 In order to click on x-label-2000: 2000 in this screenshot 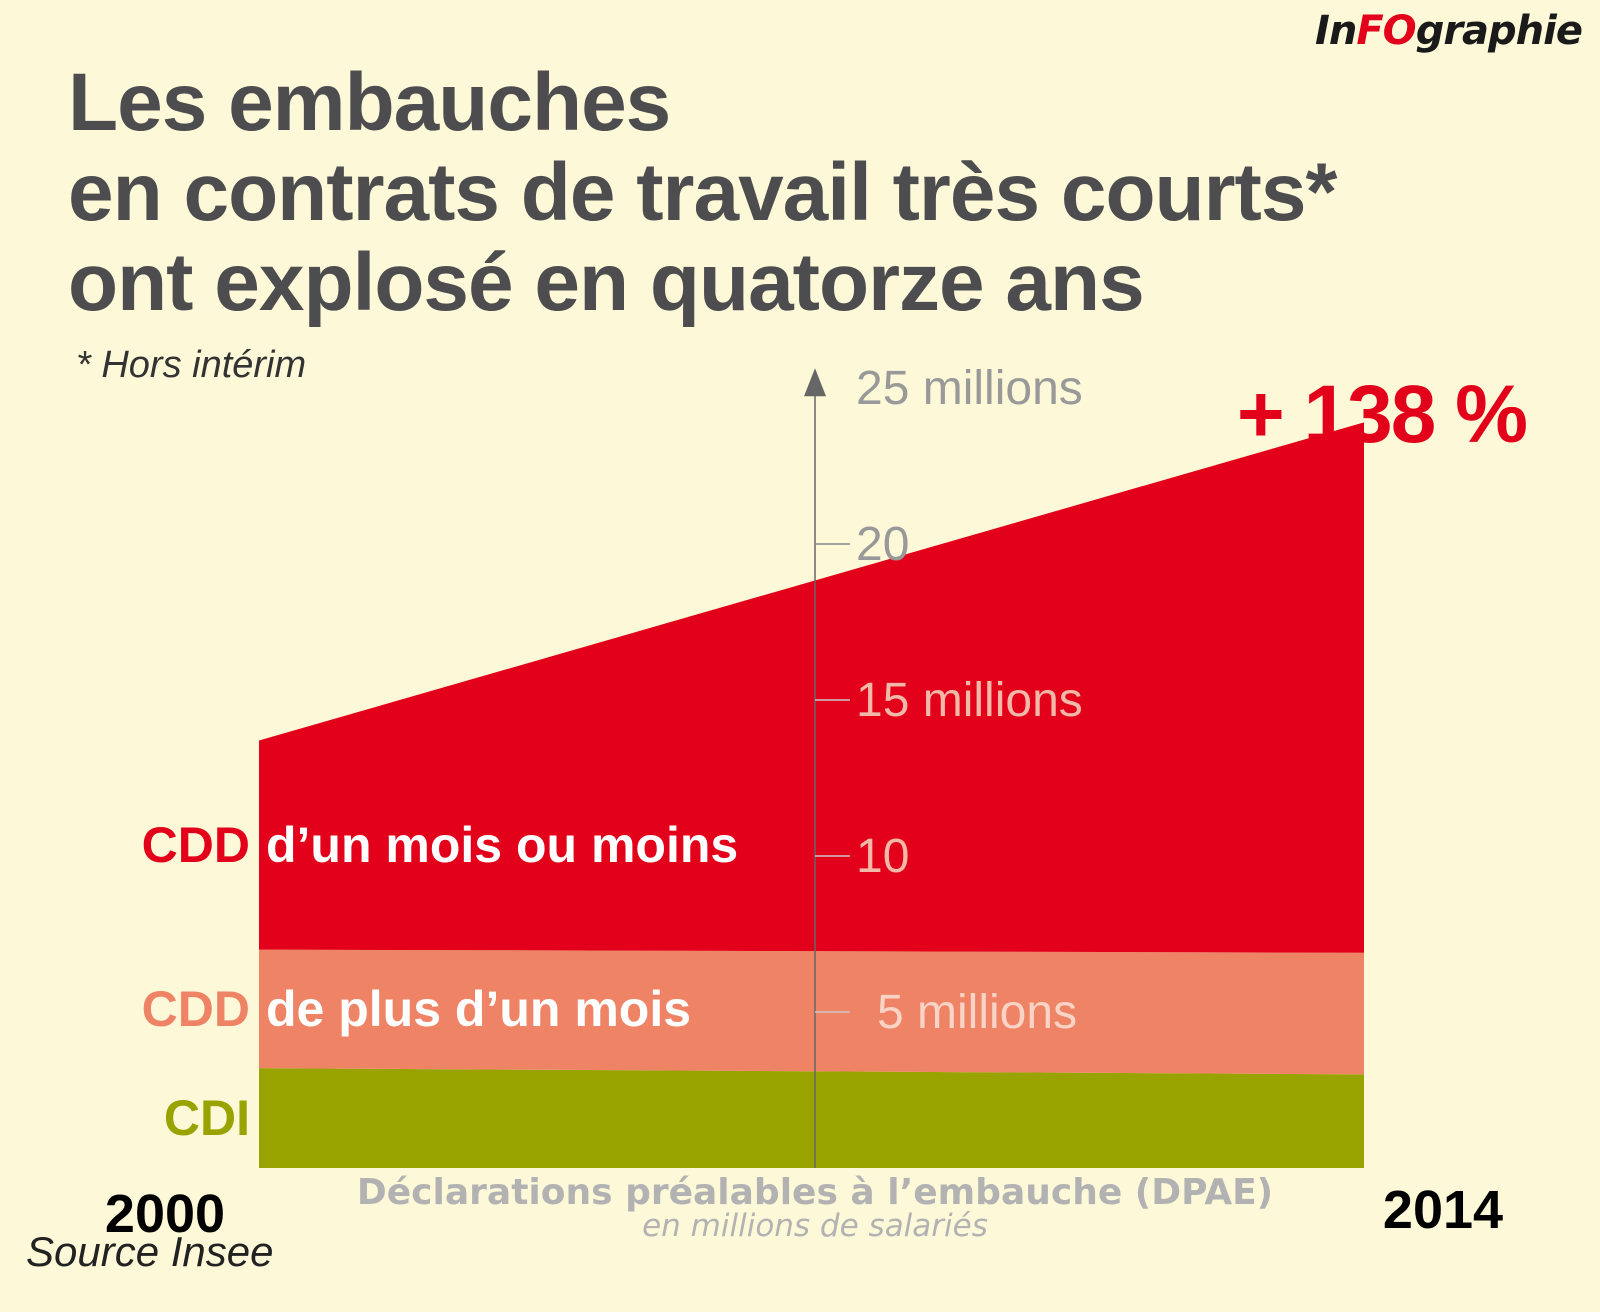, I will do `click(165, 1214)`.